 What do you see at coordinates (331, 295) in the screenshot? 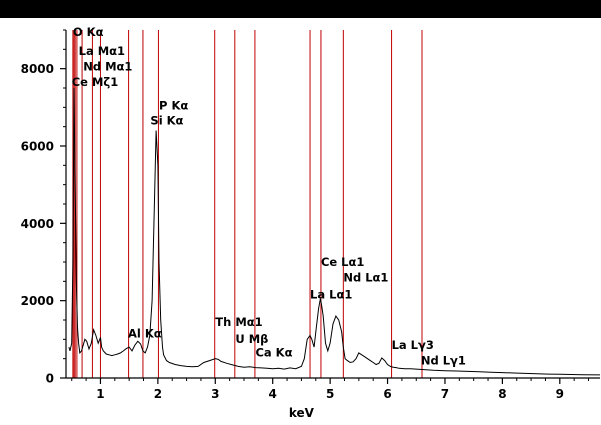
I see `peak-label: La Lα1` at bounding box center [331, 295].